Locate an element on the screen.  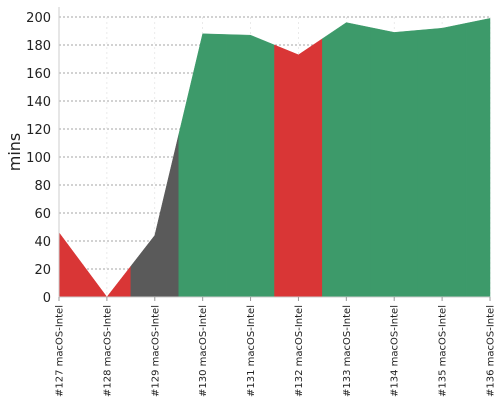
x-tick-label-3: #130 macOS-Intel is located at coordinates (203, 351).